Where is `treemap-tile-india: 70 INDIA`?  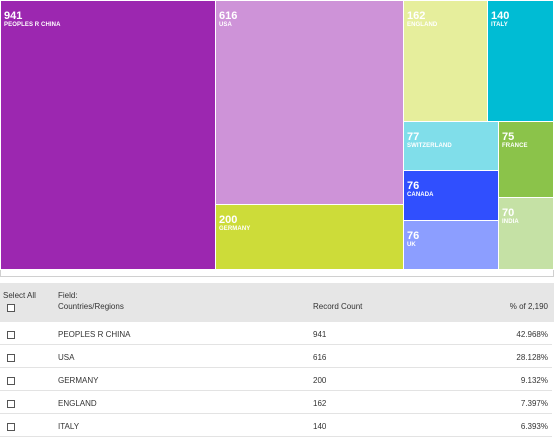 treemap-tile-india: 70 INDIA is located at coordinates (526, 233).